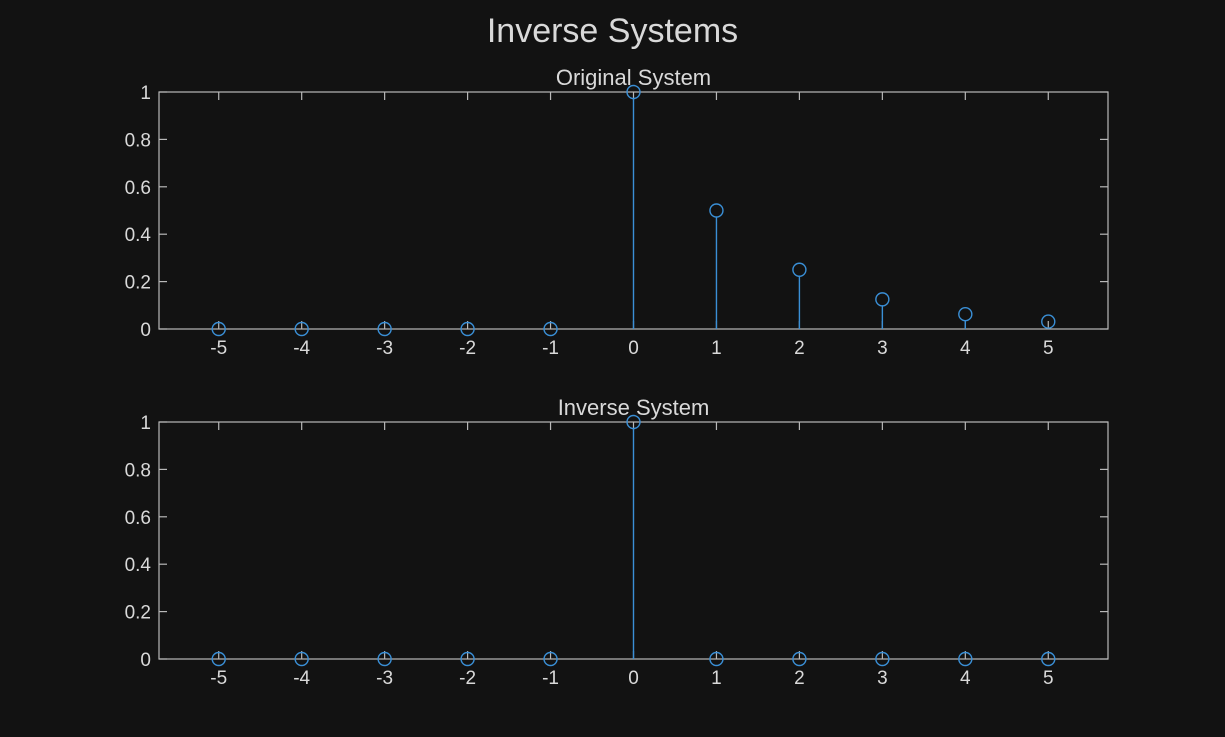  I want to click on original-system-x-tick-label: -2, so click(467, 348).